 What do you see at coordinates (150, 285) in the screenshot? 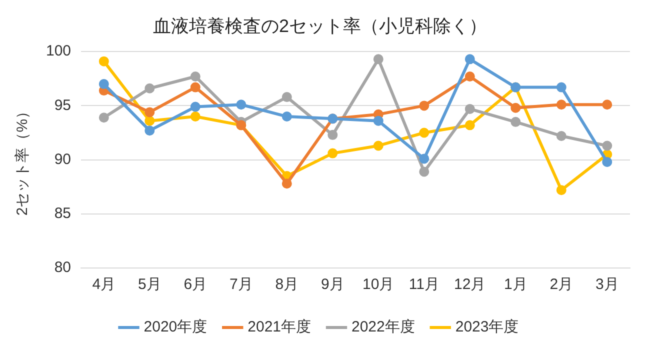
I see `x-tick-label: 5月` at bounding box center [150, 285].